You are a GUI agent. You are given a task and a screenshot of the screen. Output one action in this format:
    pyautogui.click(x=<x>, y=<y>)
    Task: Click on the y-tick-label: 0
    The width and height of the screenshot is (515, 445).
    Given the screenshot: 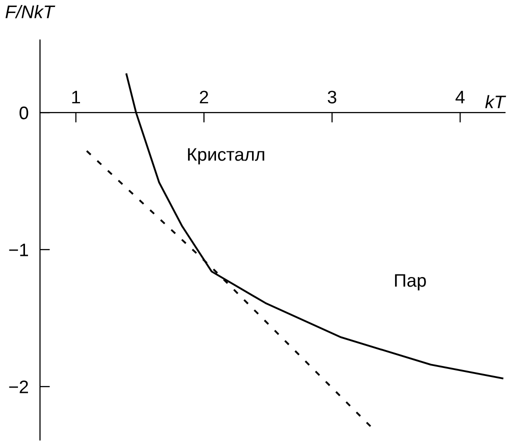 What is the action you would take?
    pyautogui.click(x=24, y=113)
    